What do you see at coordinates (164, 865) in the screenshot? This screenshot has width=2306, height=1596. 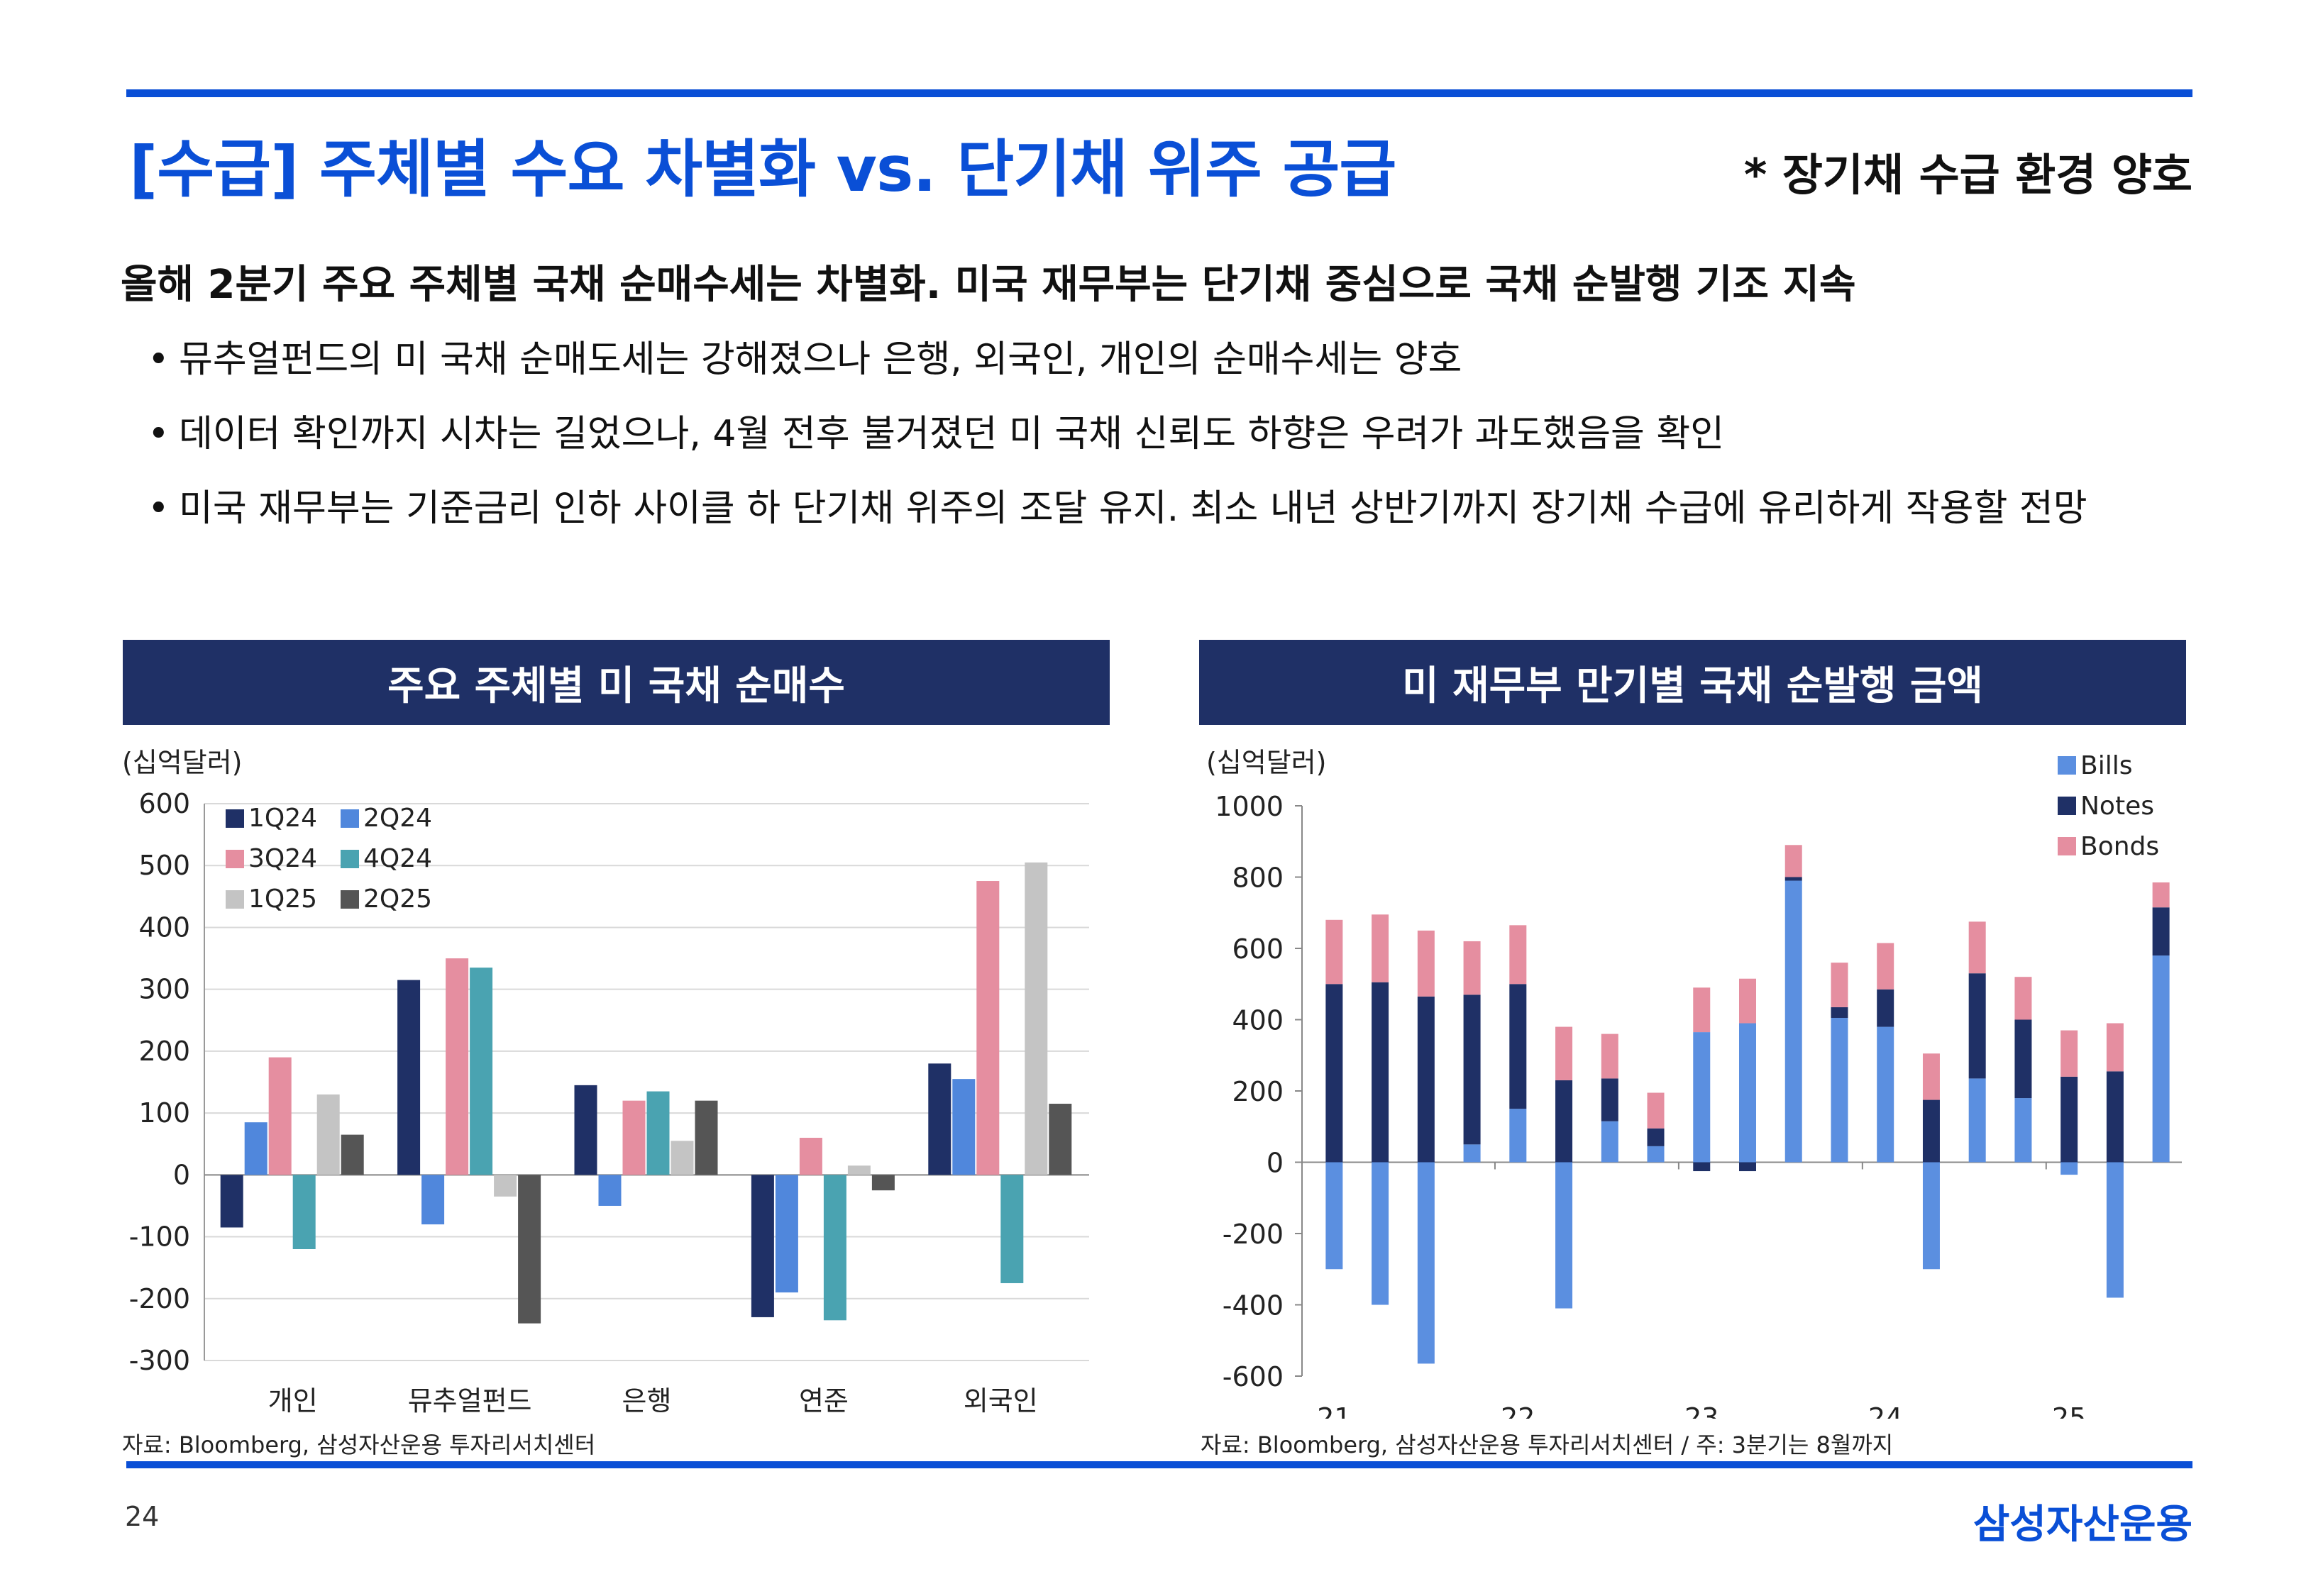 I see `y-tick-label: 500` at bounding box center [164, 865].